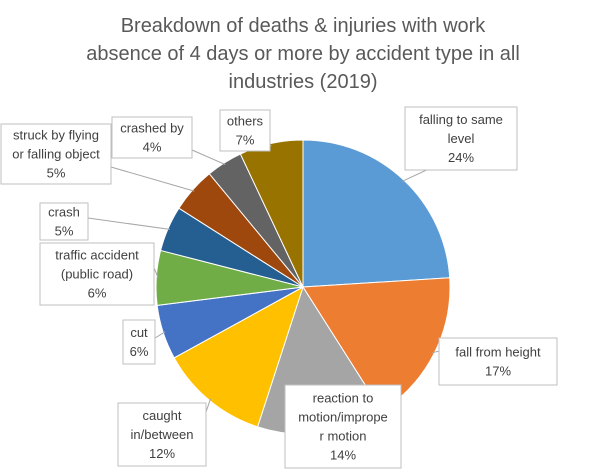 Image resolution: width=606 pixels, height=472 pixels. I want to click on data-label-text-3-0: caught, so click(161, 415).